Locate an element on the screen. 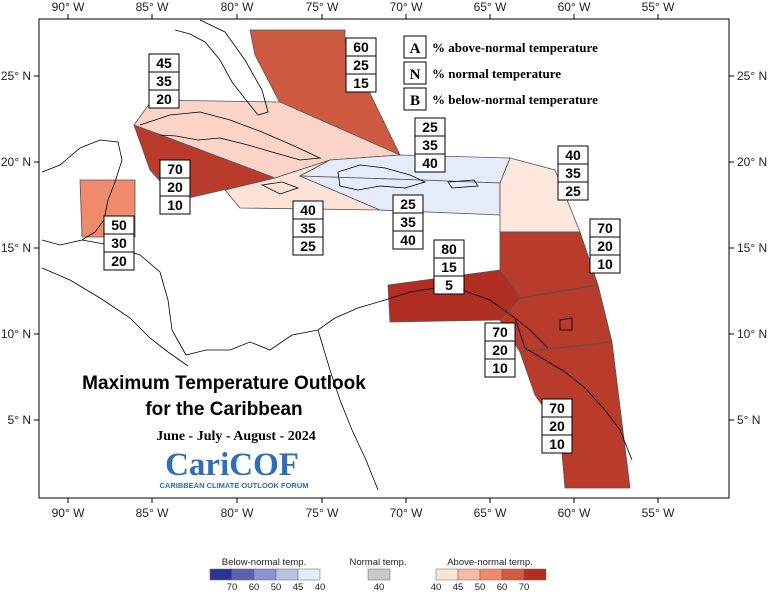 This screenshot has width=768, height=595. below-value: 40 is located at coordinates (408, 240).